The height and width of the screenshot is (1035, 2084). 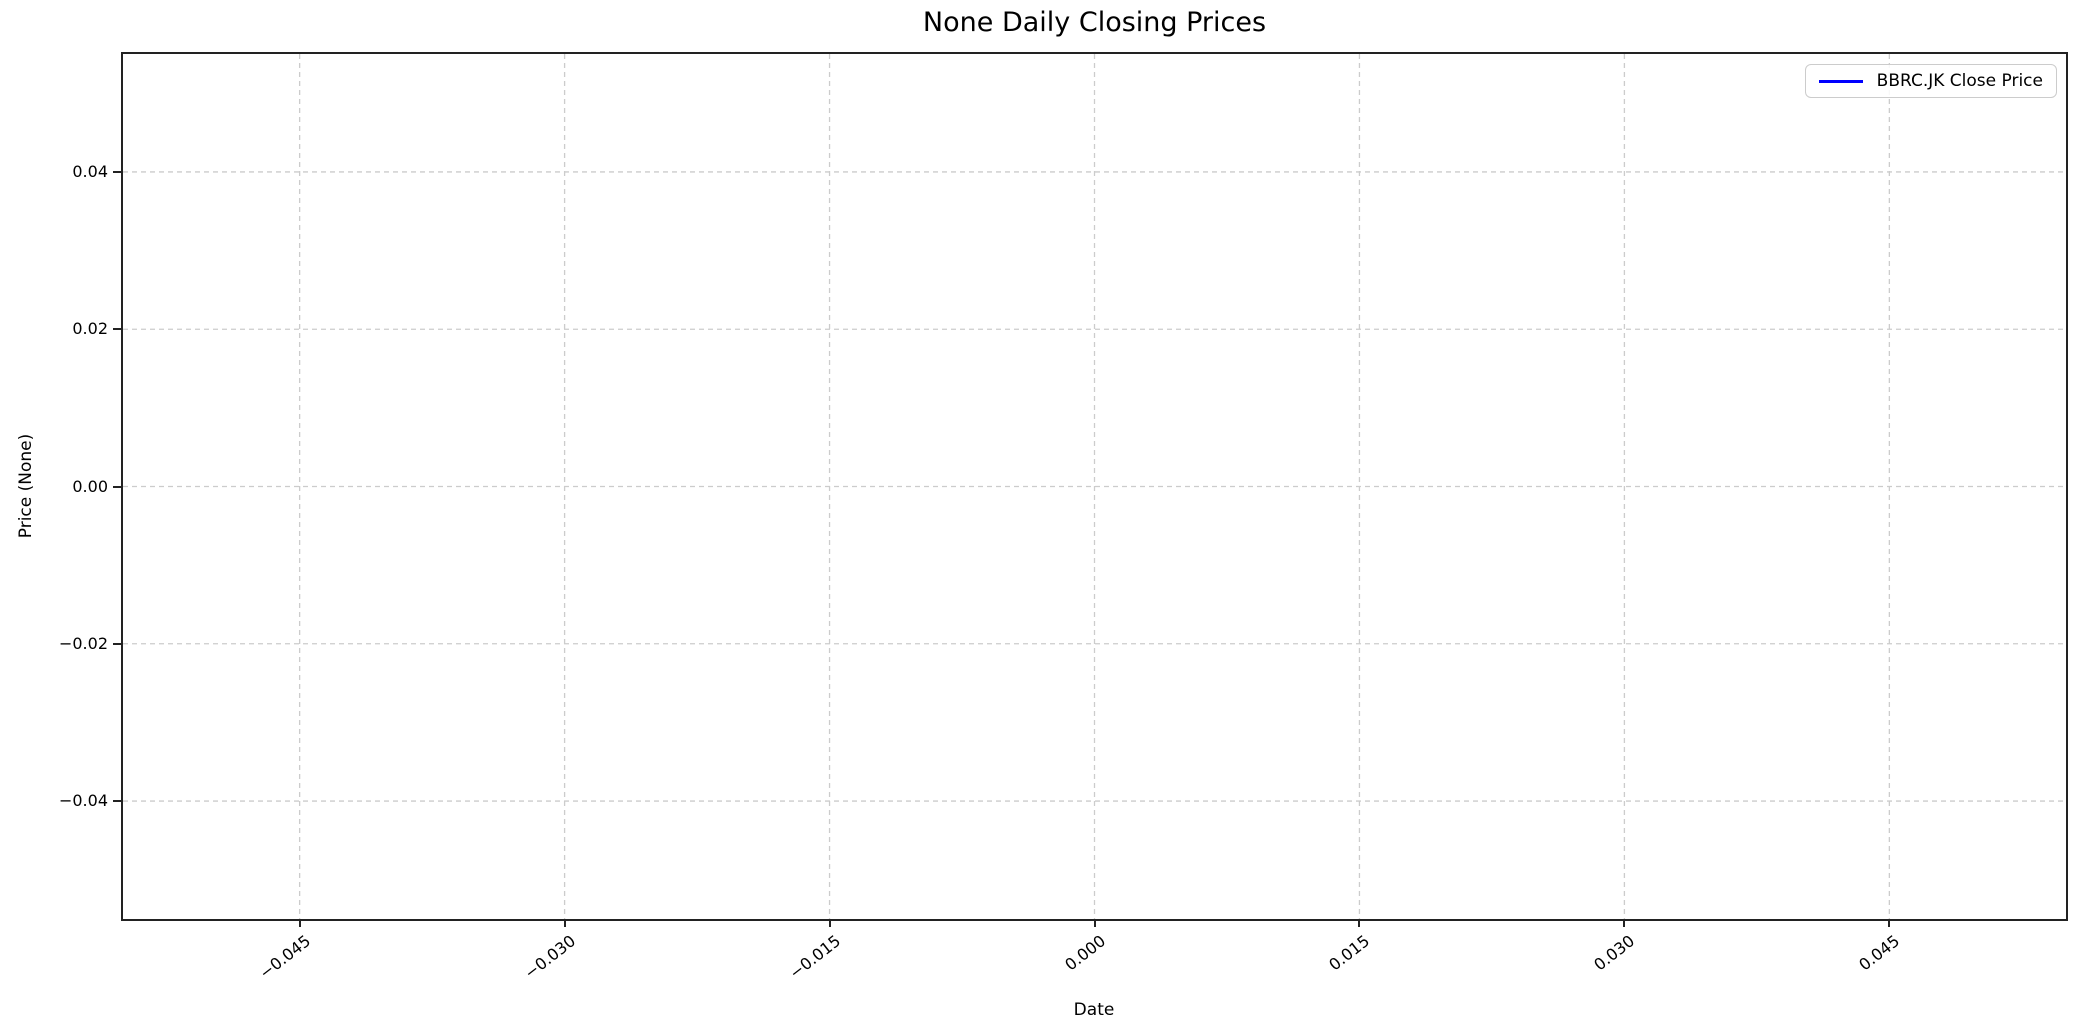 What do you see at coordinates (1879, 953) in the screenshot?
I see `x-tick-label: 0.045` at bounding box center [1879, 953].